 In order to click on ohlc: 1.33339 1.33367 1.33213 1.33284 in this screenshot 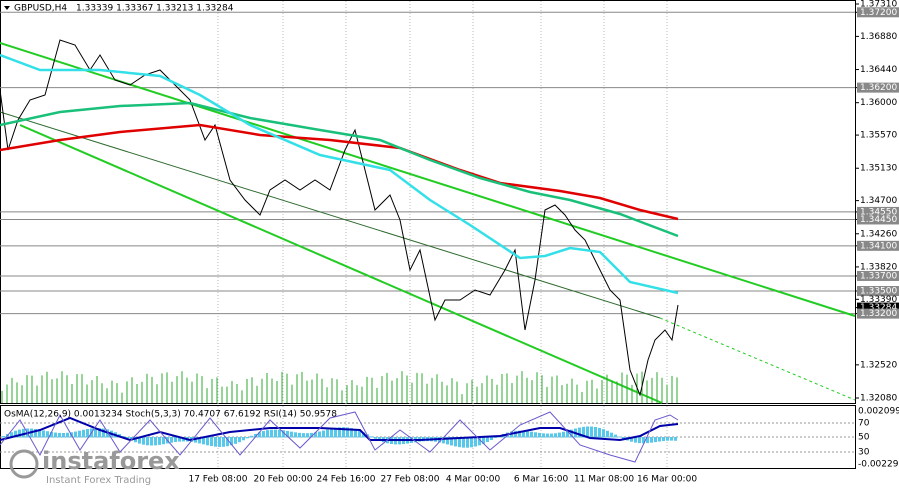, I will do `click(155, 9)`.